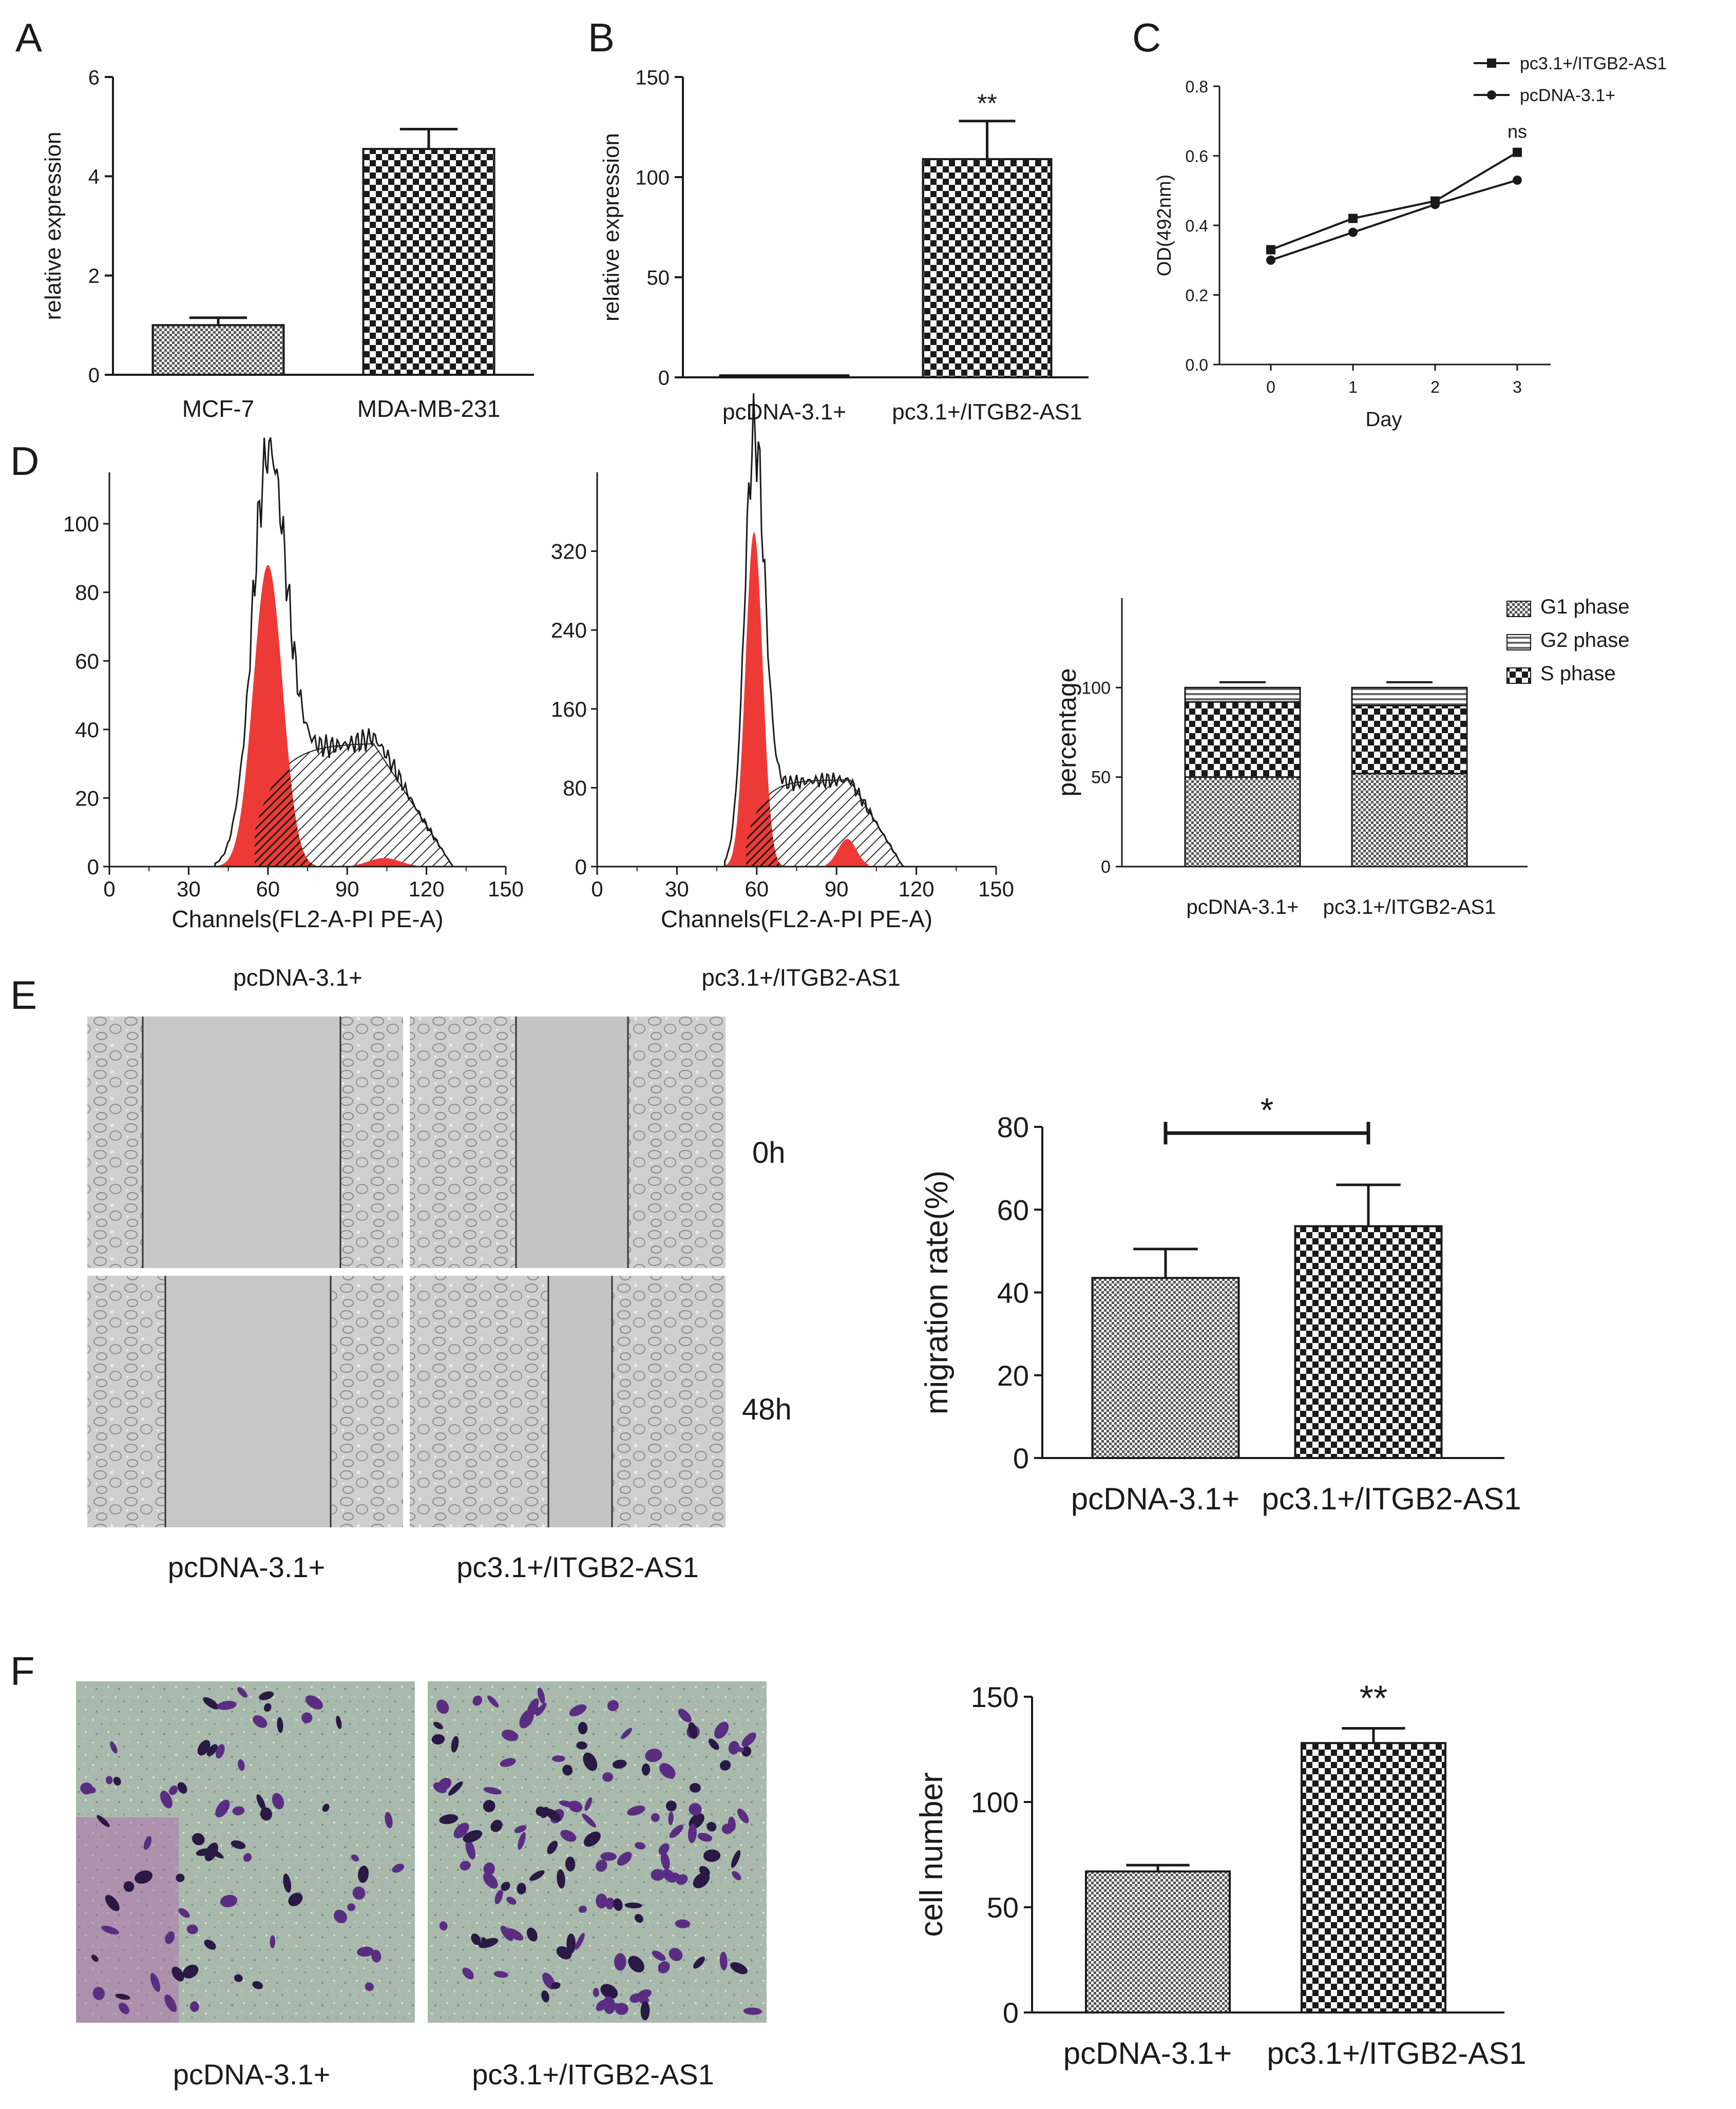  Describe the element at coordinates (94, 78) in the screenshot. I see `y-tick-label: 6` at that location.